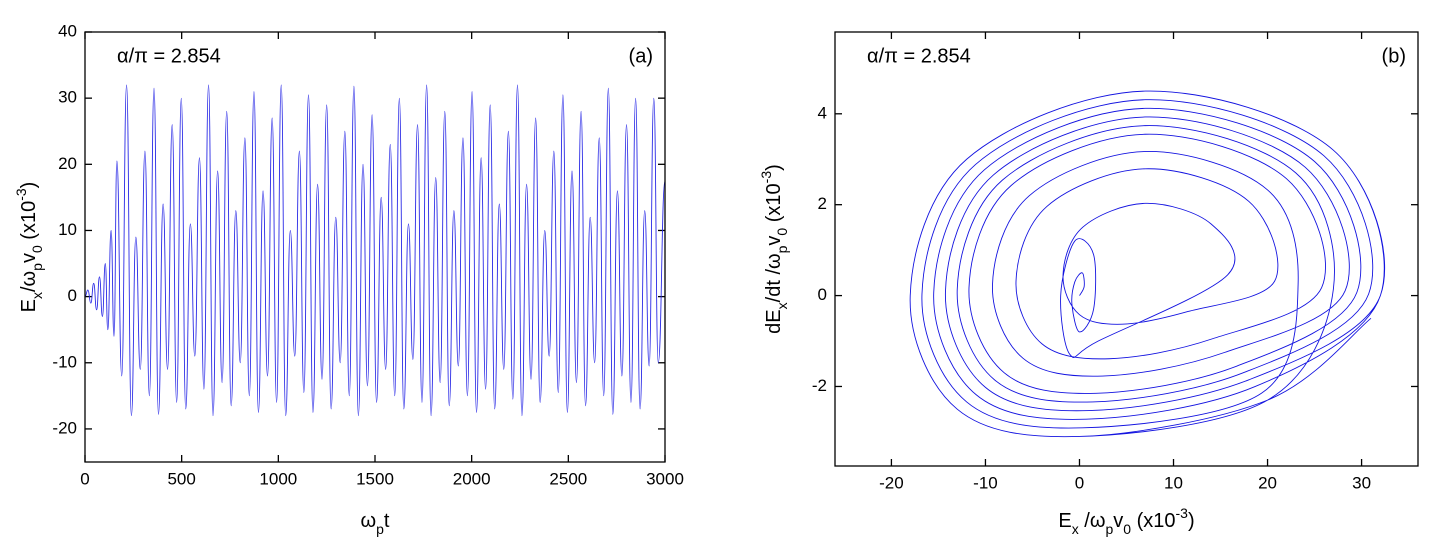 The height and width of the screenshot is (555, 1444). I want to click on y-tick-label: 2, so click(822, 203).